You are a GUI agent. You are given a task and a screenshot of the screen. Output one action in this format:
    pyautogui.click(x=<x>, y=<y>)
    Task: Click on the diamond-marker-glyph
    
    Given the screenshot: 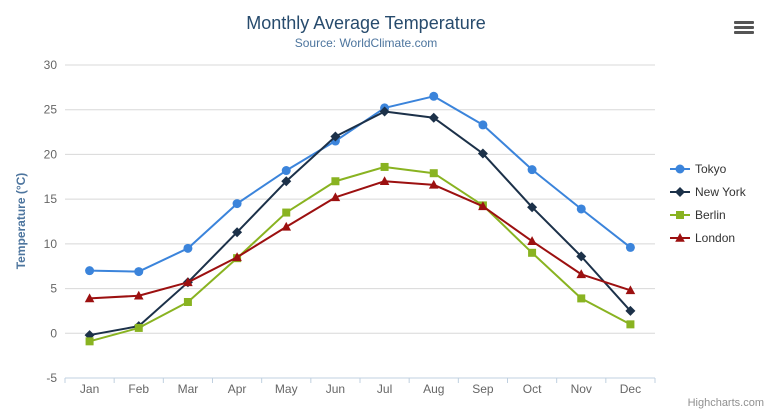 What is the action you would take?
    pyautogui.click(x=680, y=191)
    